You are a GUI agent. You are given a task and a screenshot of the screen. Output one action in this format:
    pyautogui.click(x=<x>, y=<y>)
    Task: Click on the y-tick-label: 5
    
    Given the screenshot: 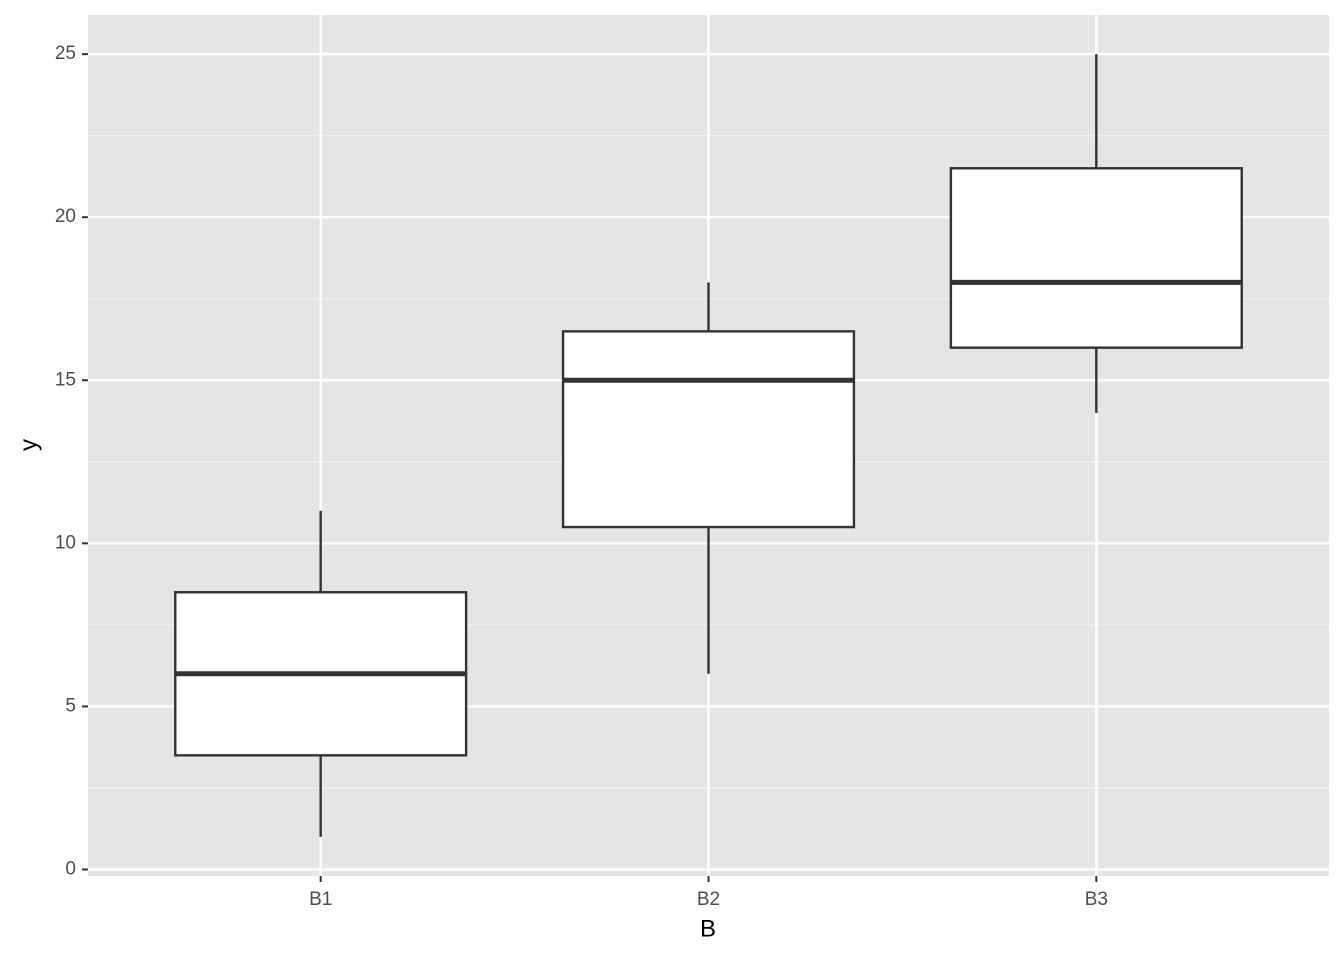 What is the action you would take?
    pyautogui.click(x=70, y=705)
    